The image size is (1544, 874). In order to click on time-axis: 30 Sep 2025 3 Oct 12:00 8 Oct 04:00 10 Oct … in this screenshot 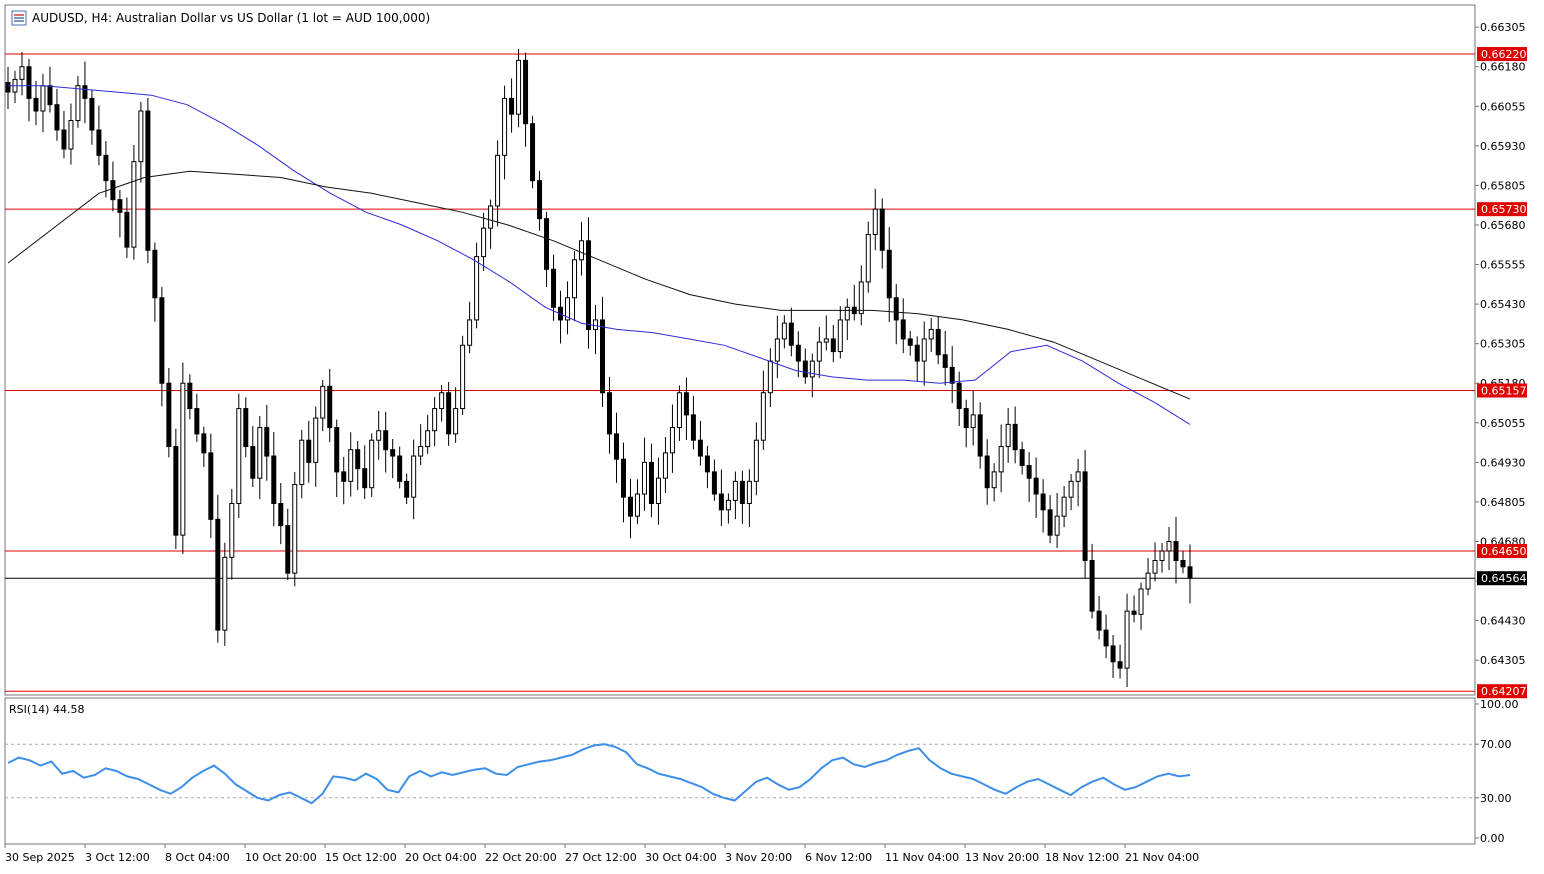, I will do `click(601, 854)`.